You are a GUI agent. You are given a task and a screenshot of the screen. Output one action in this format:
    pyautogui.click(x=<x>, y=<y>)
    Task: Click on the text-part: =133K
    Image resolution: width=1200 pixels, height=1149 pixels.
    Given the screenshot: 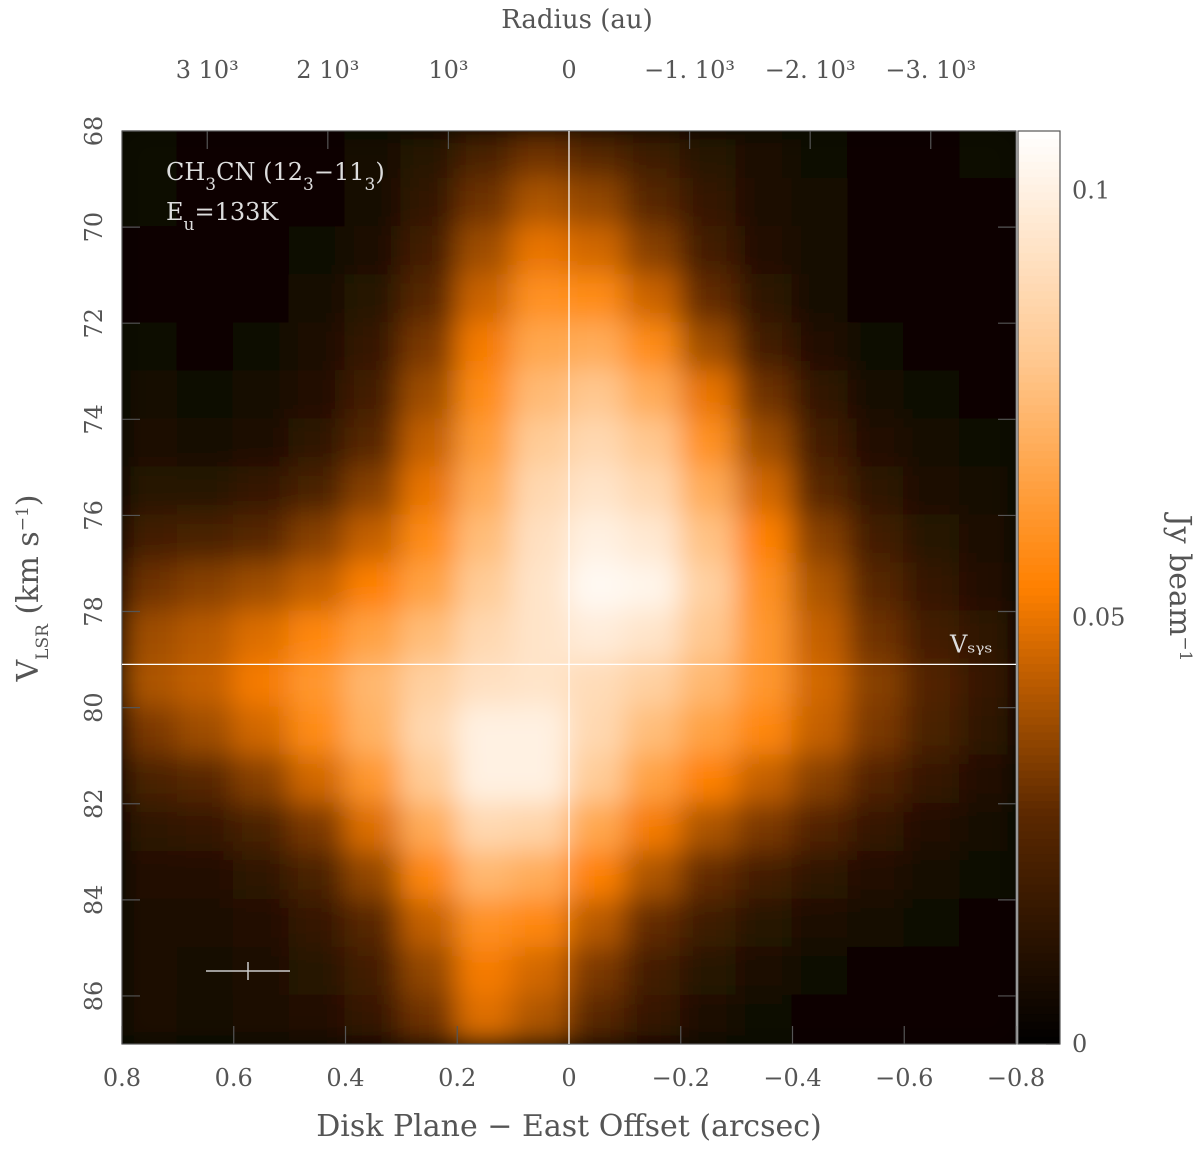 What is the action you would take?
    pyautogui.click(x=236, y=212)
    